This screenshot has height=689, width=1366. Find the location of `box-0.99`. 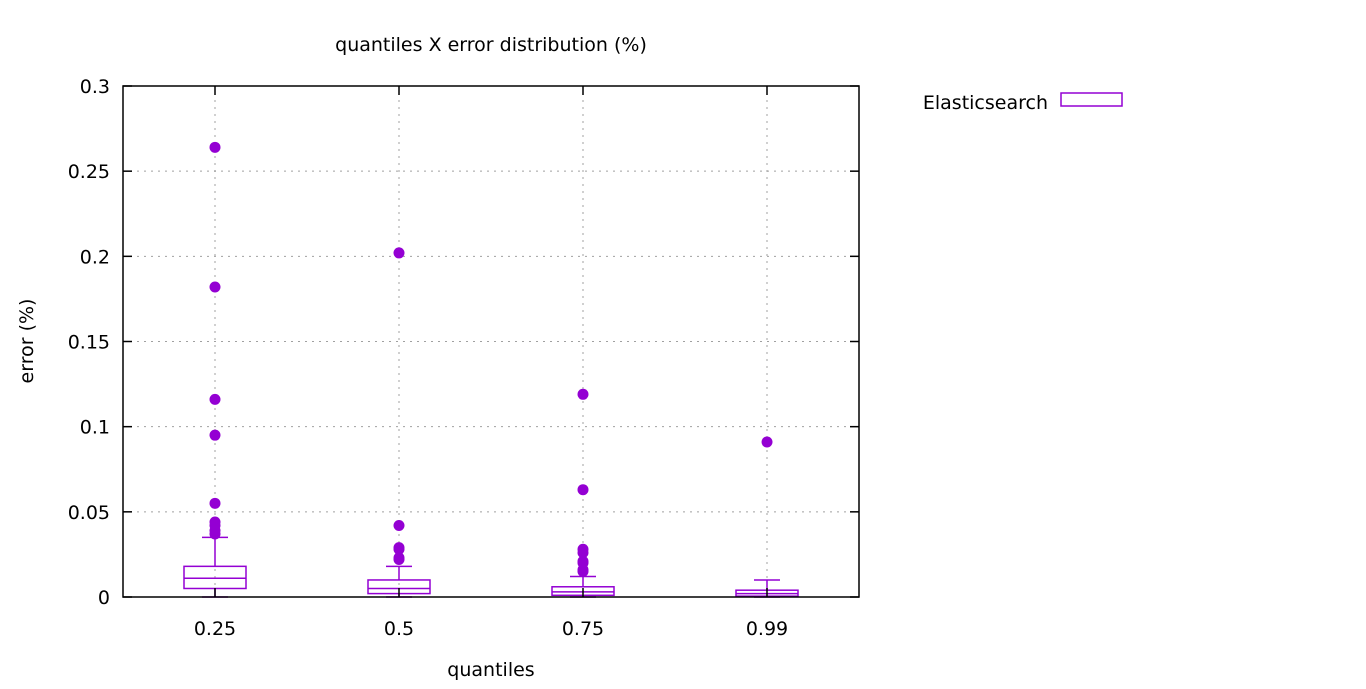

box-0.99 is located at coordinates (767, 517).